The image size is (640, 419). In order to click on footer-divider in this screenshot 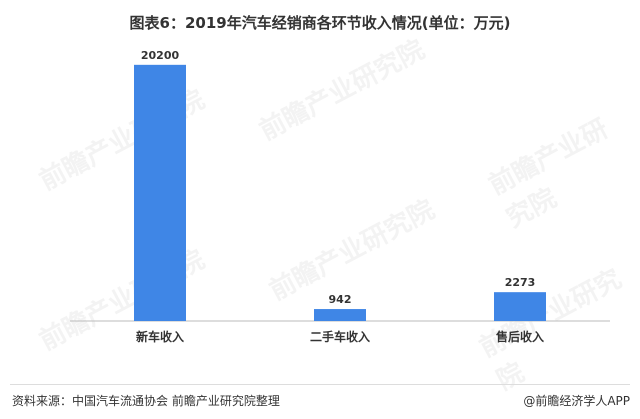, I will do `click(320, 384)`.